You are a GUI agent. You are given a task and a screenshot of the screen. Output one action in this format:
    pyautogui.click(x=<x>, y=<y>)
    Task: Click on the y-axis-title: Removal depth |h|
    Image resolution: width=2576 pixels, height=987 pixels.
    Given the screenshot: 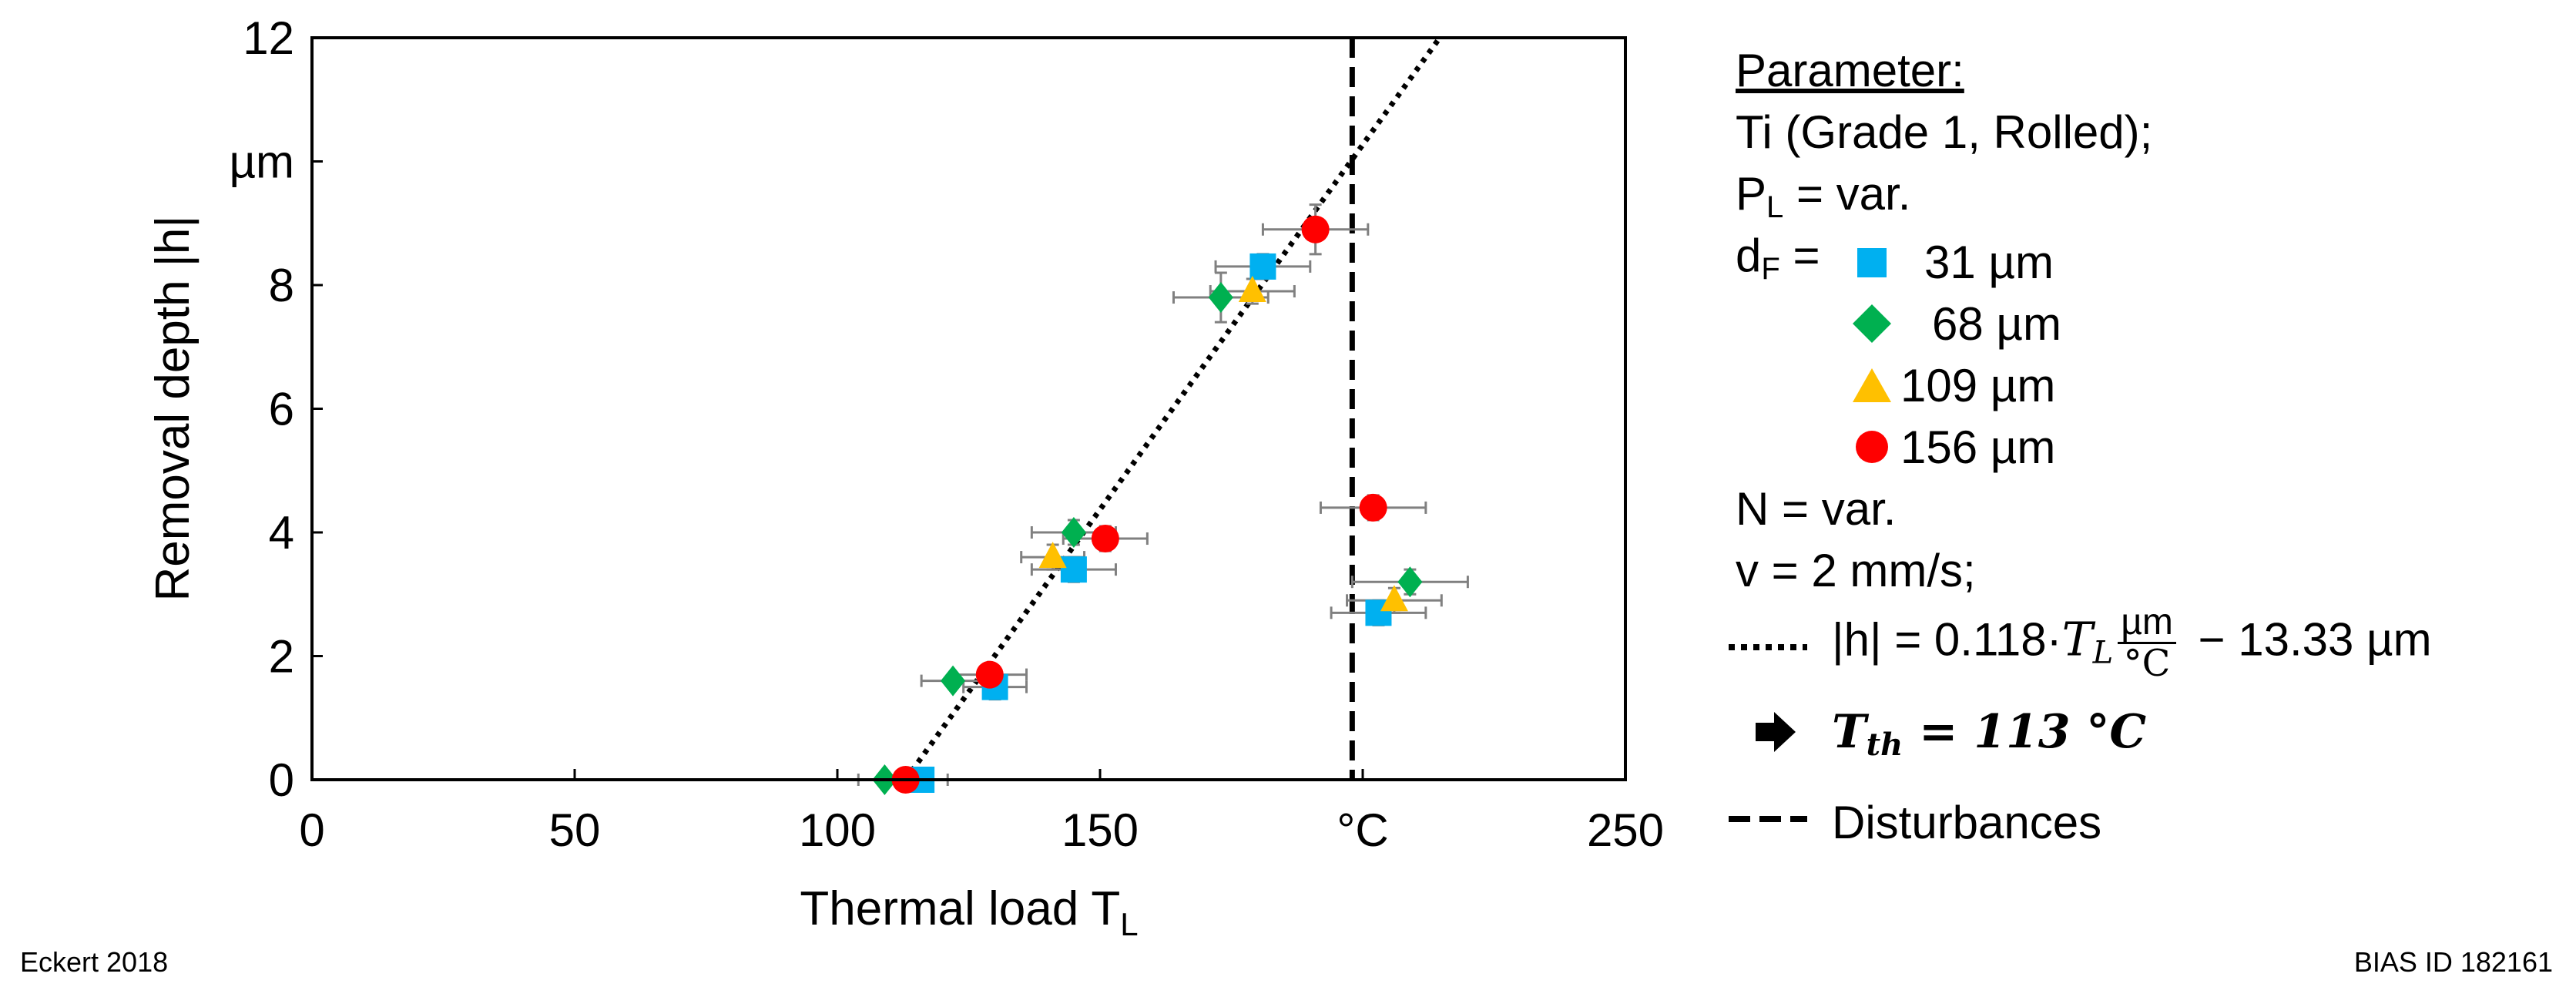 What is the action you would take?
    pyautogui.click(x=173, y=409)
    